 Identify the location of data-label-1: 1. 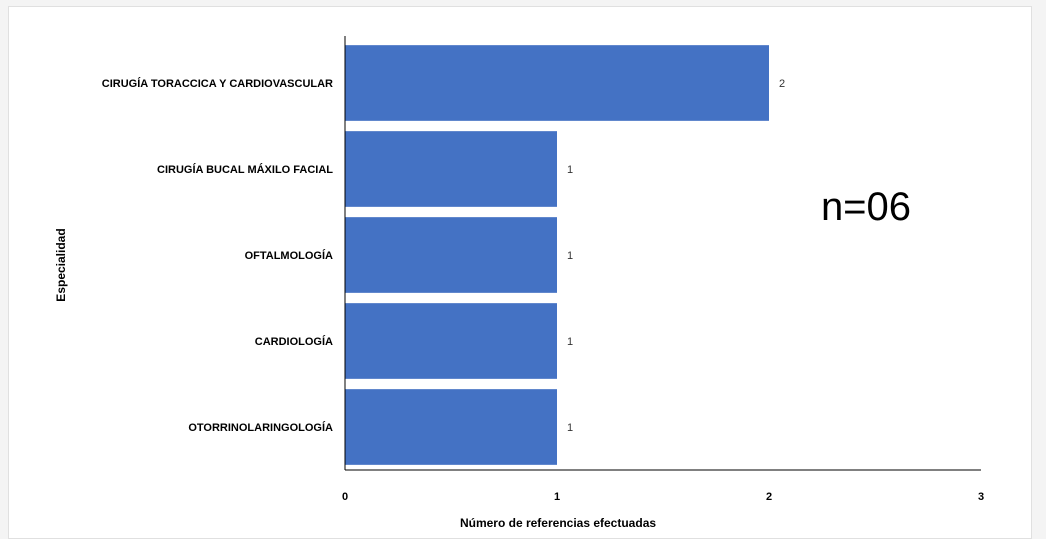
(570, 170).